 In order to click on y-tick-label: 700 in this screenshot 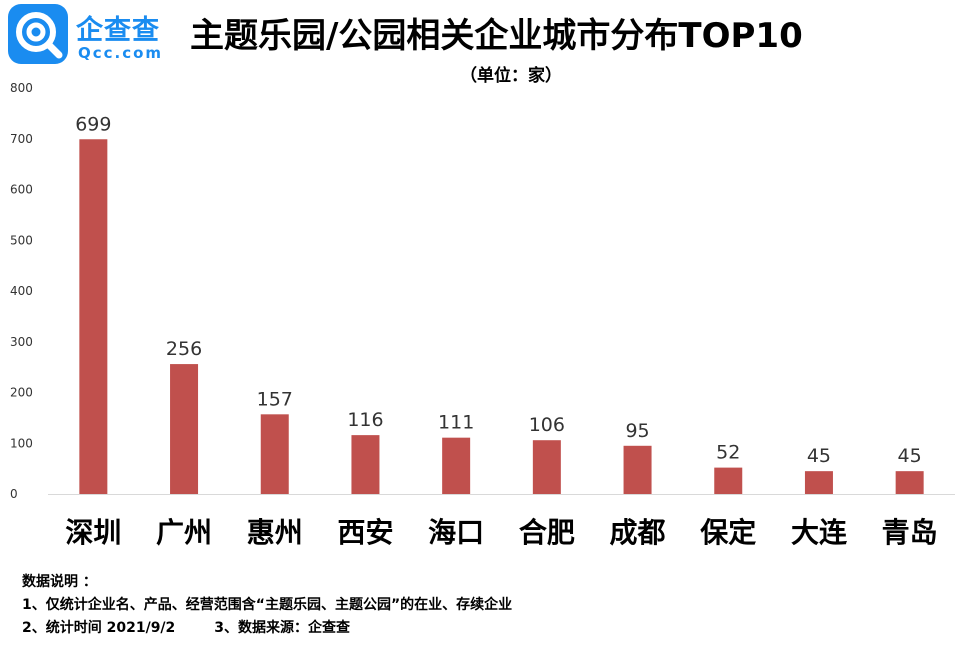, I will do `click(21, 139)`.